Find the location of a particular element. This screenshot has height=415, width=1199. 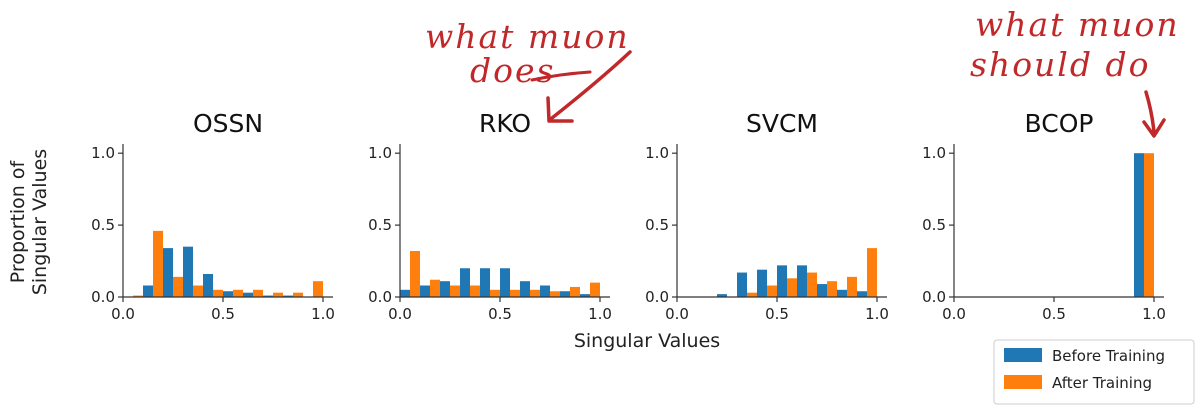

y-axis-label-line1: Proportion of is located at coordinates (18, 221).